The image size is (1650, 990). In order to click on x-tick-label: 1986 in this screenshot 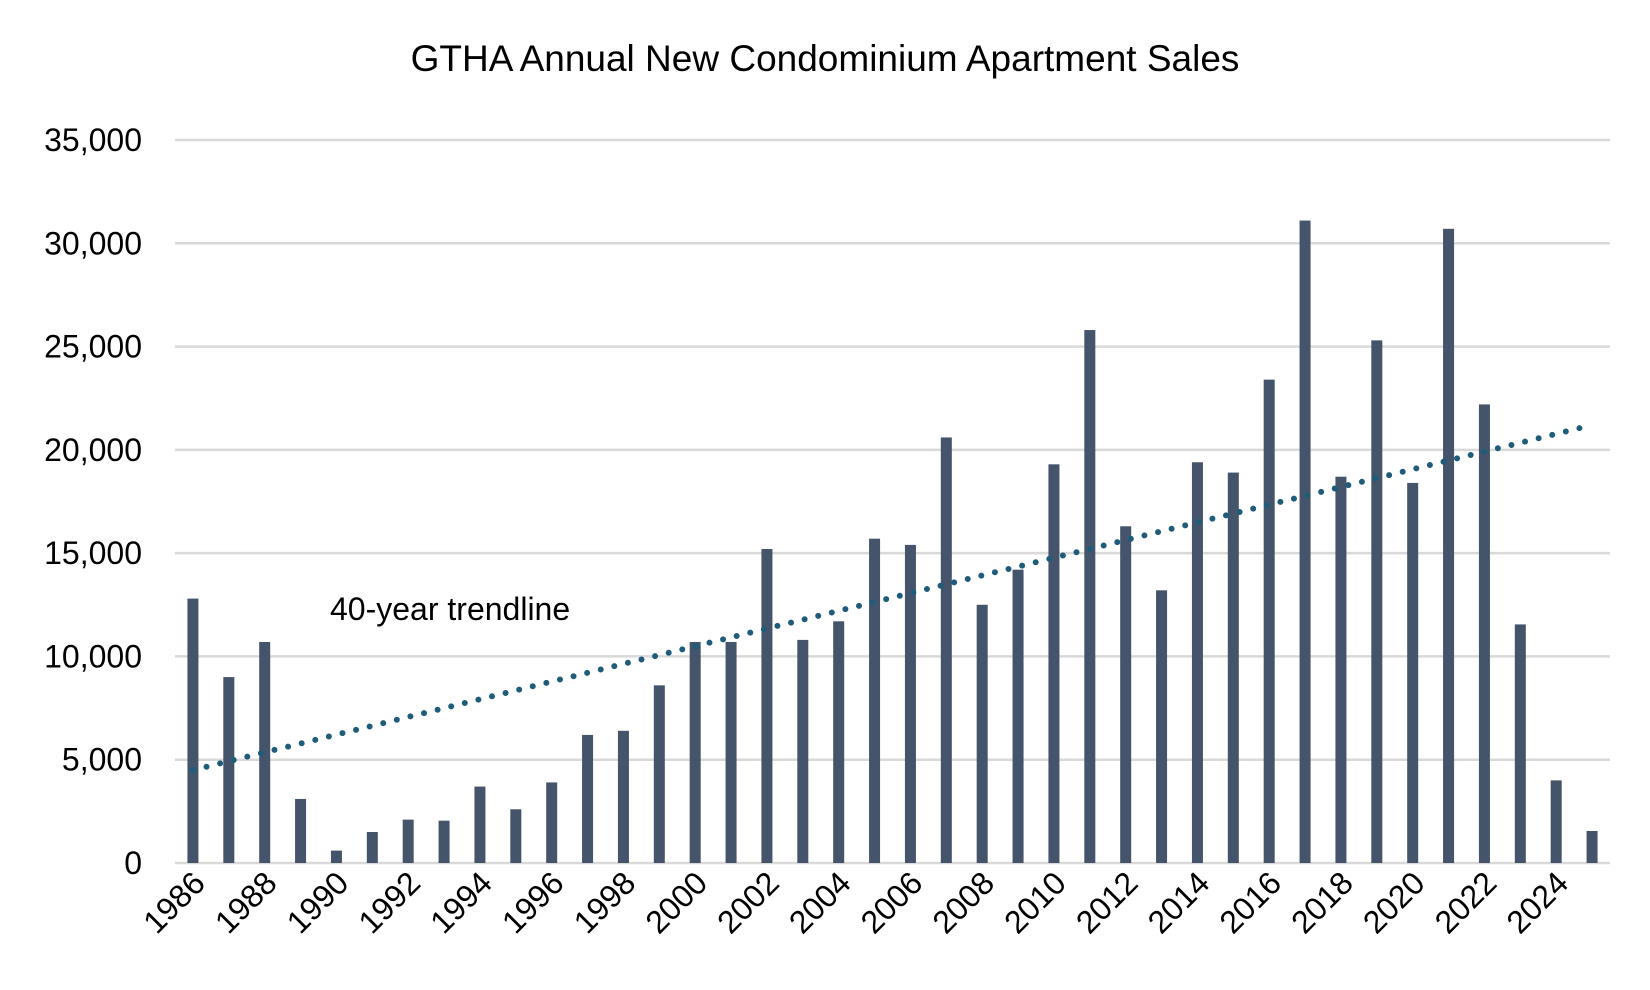, I will do `click(174, 902)`.